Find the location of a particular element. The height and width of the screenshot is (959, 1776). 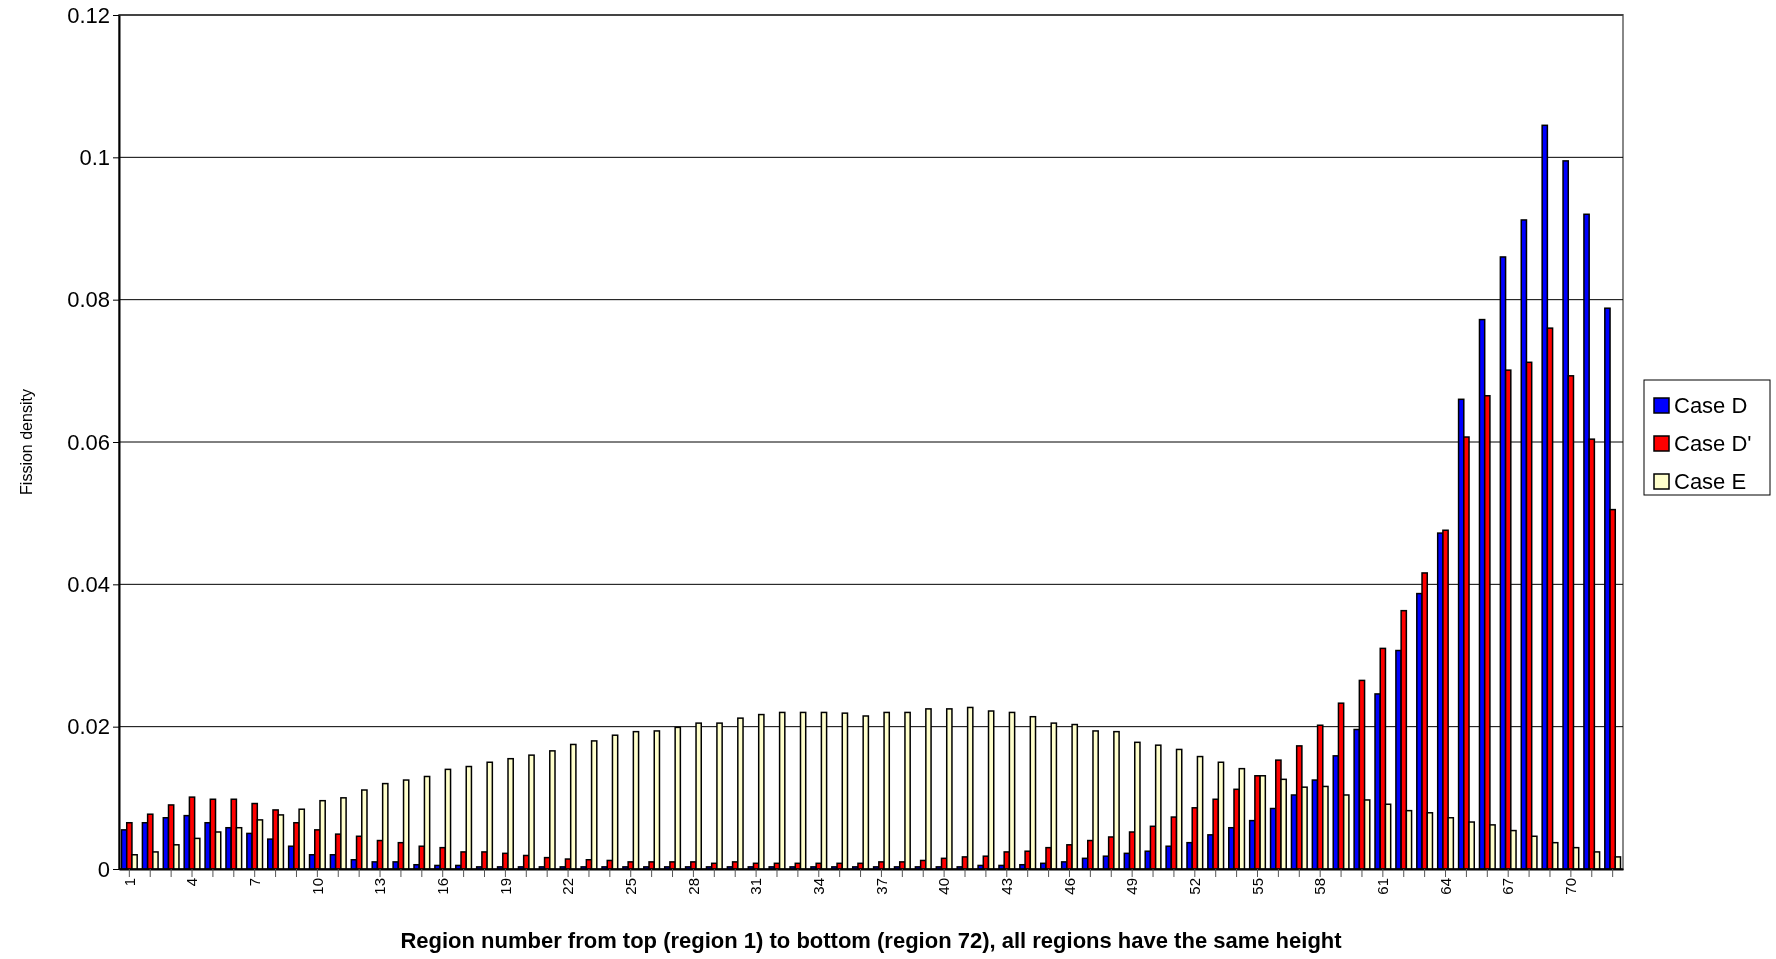

y-axis-title: Fission density is located at coordinates (26, 442).